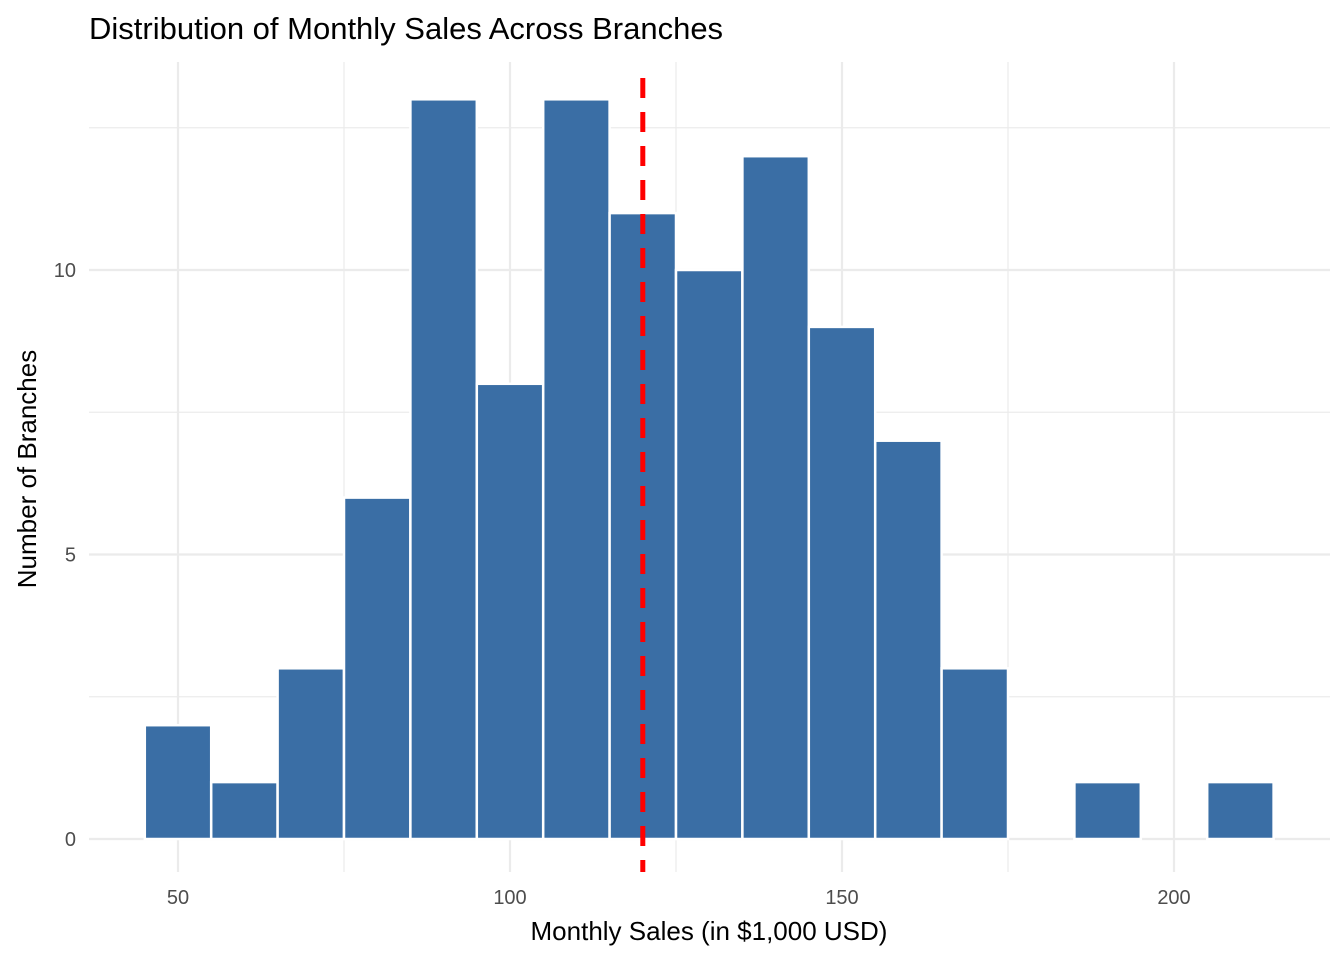 Image resolution: width=1344 pixels, height=960 pixels. Describe the element at coordinates (509, 898) in the screenshot. I see `x-tick-label: 100` at that location.